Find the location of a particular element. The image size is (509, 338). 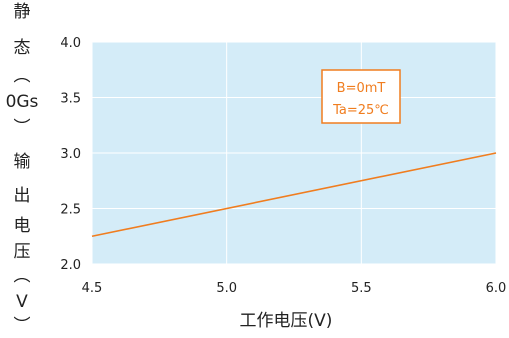

y-axis-label-char-3: 0Gs is located at coordinates (22, 102).